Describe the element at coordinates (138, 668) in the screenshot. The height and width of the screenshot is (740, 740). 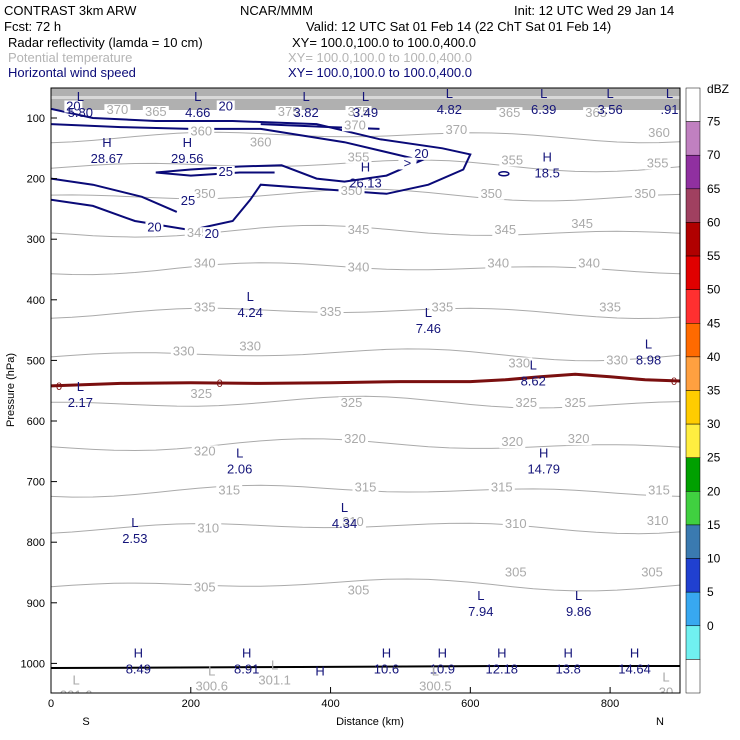
I see `extremum-value: 8.49` at that location.